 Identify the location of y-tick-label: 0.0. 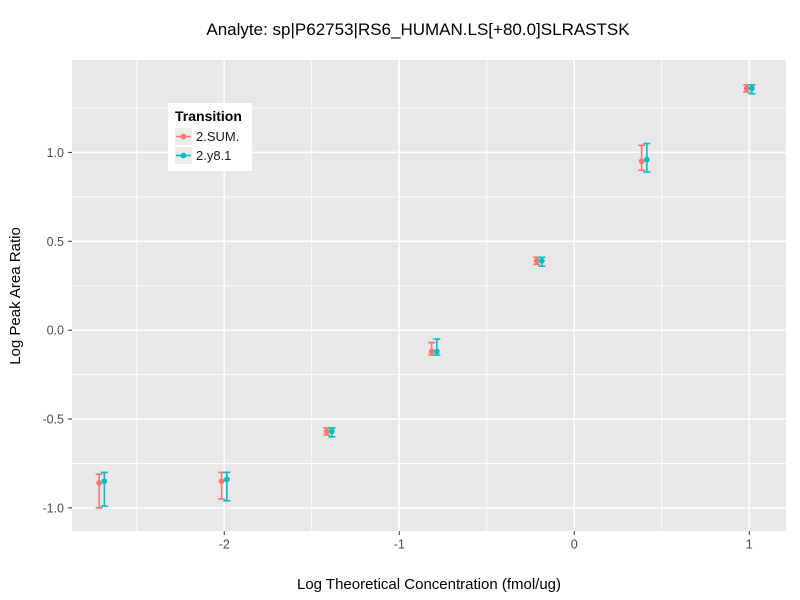
(55, 331).